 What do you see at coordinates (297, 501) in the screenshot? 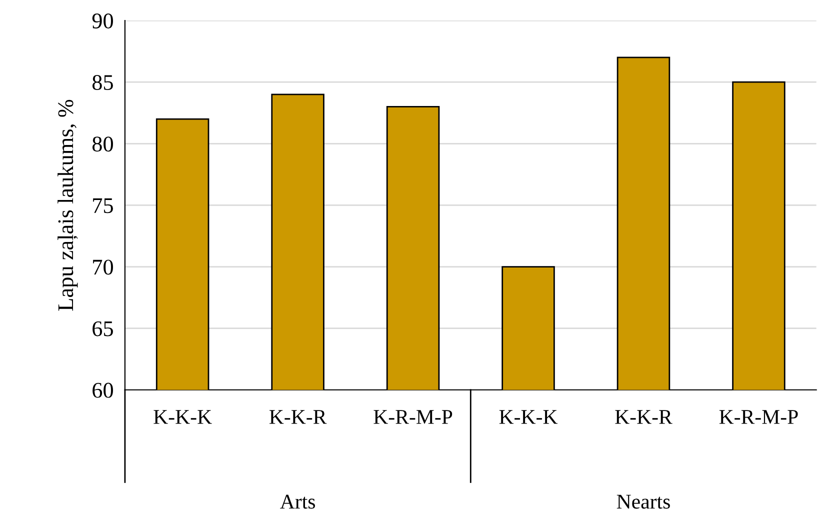
I see `text: Arts` at bounding box center [297, 501].